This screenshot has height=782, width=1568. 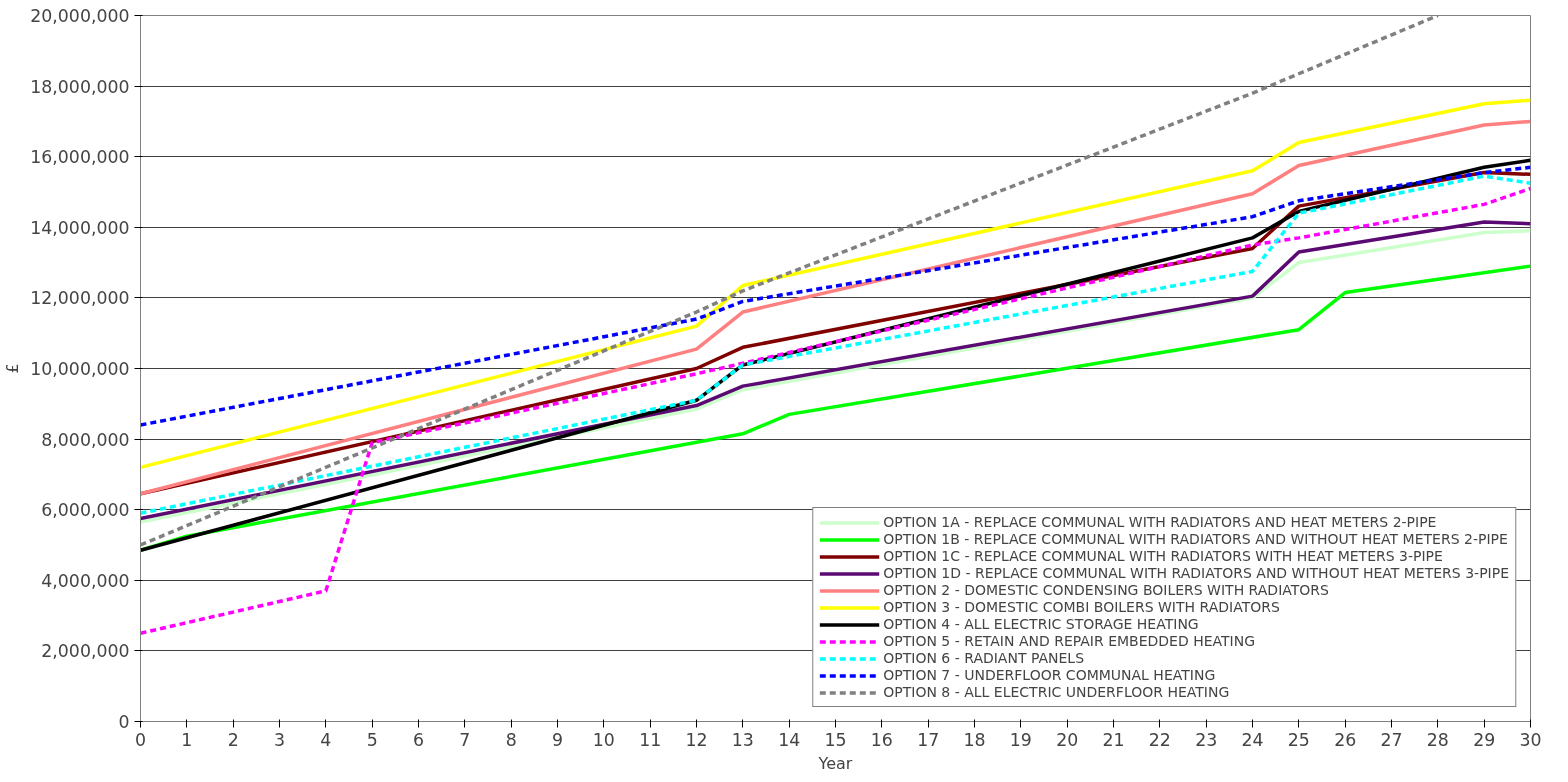 What do you see at coordinates (85, 439) in the screenshot?
I see `y-tick-label: 8,000,000` at bounding box center [85, 439].